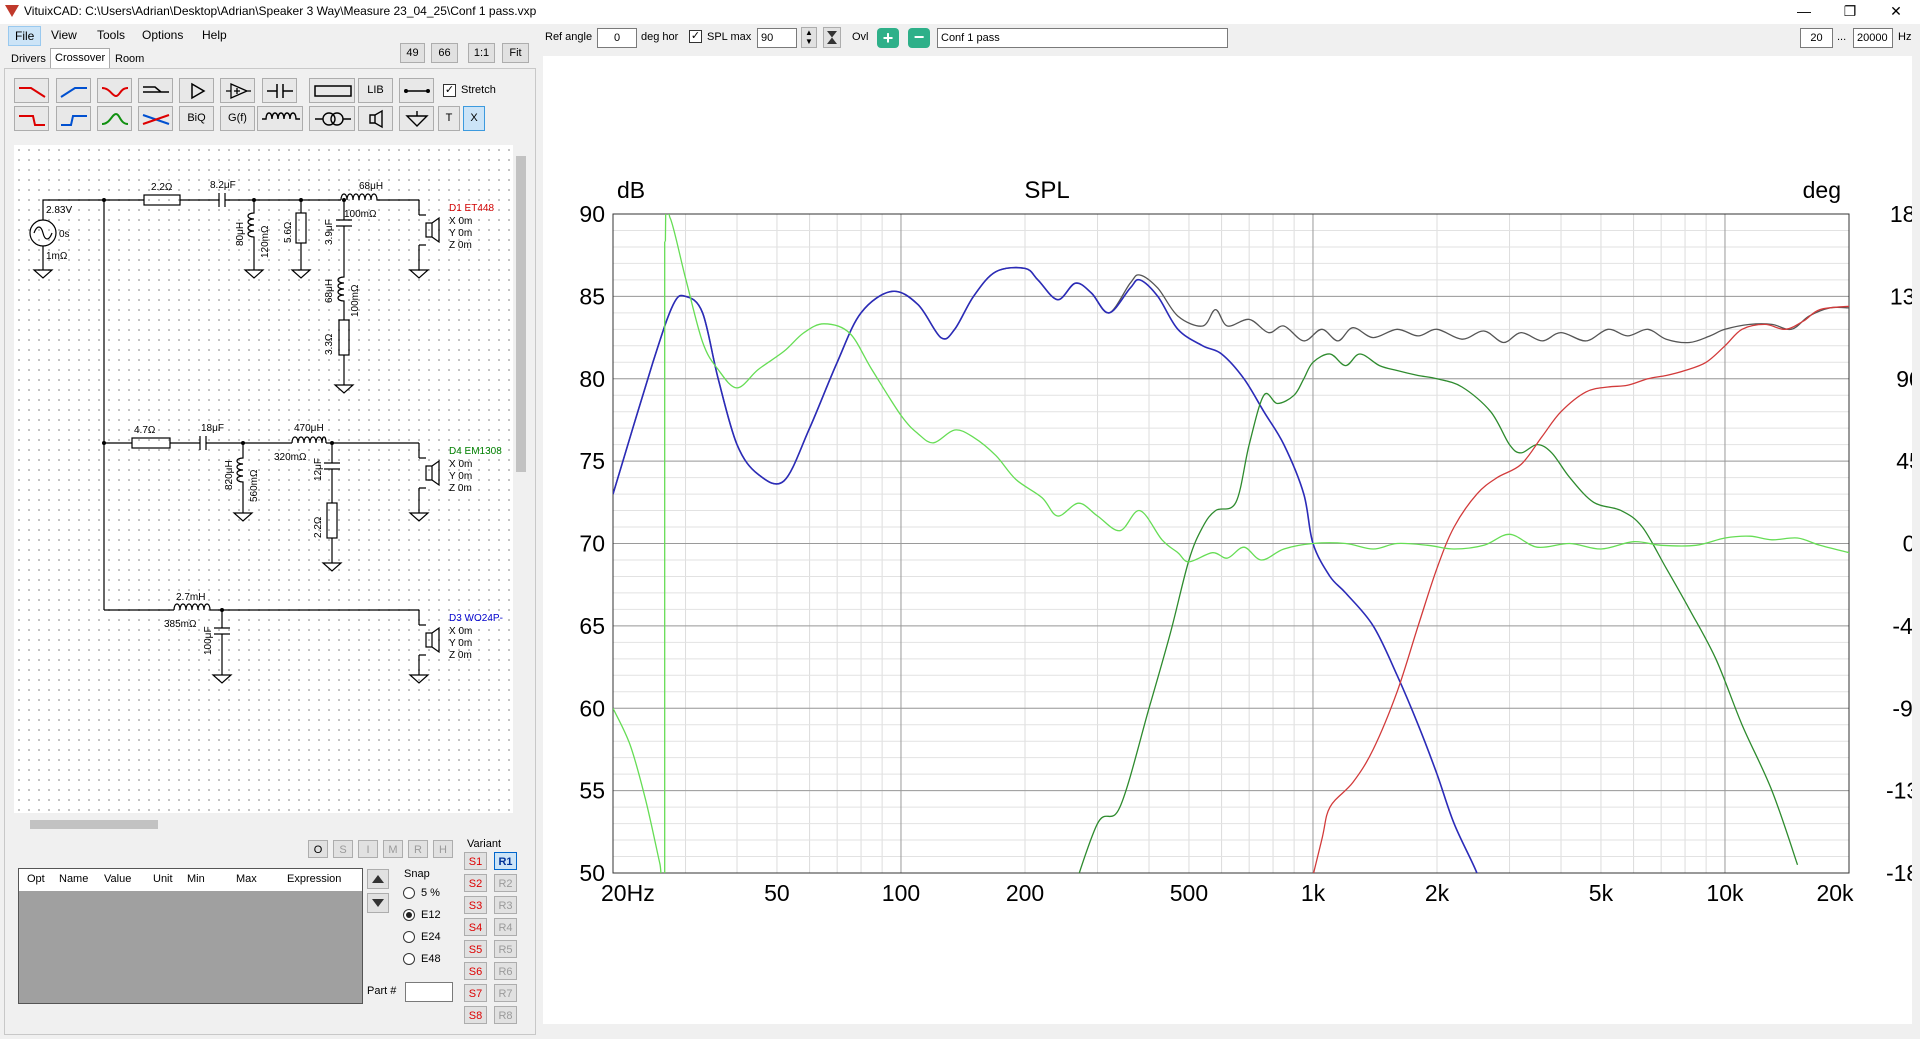 Image resolution: width=1920 pixels, height=1039 pixels. Describe the element at coordinates (505, 883) in the screenshot. I see `variant-r2-button: R2` at that location.